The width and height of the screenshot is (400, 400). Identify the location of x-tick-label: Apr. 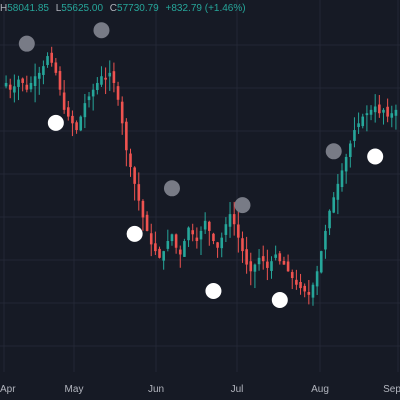
(8, 389).